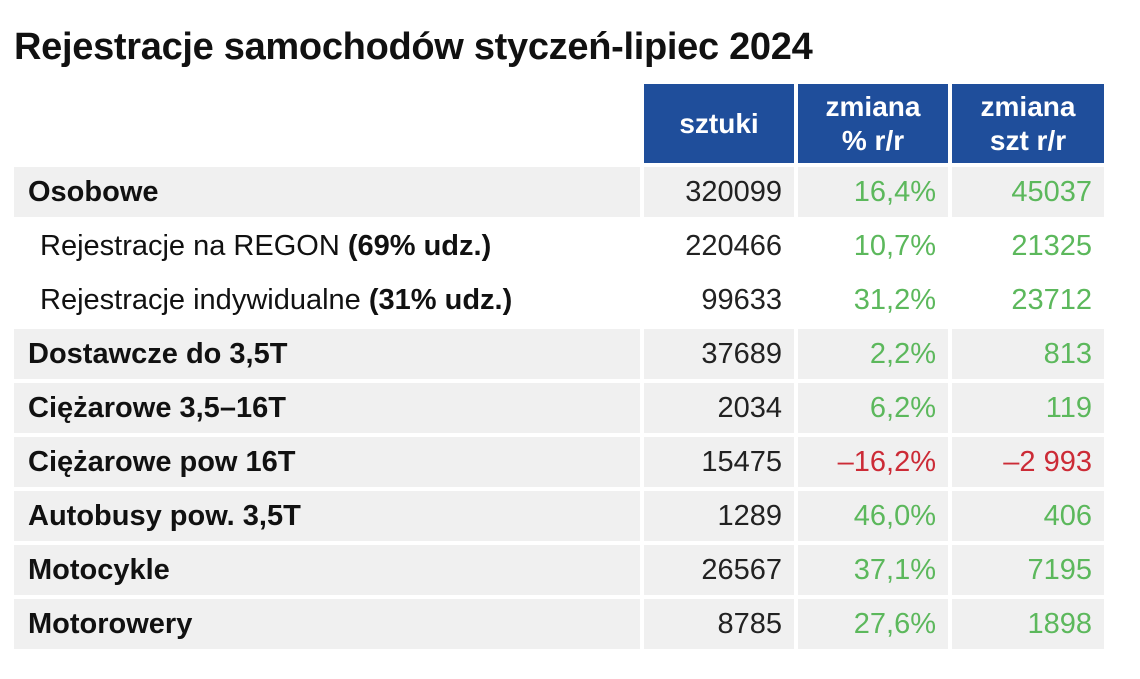 The height and width of the screenshot is (679, 1140). Describe the element at coordinates (873, 300) in the screenshot. I see `cell-zmiana-pct: 31,2%` at that location.